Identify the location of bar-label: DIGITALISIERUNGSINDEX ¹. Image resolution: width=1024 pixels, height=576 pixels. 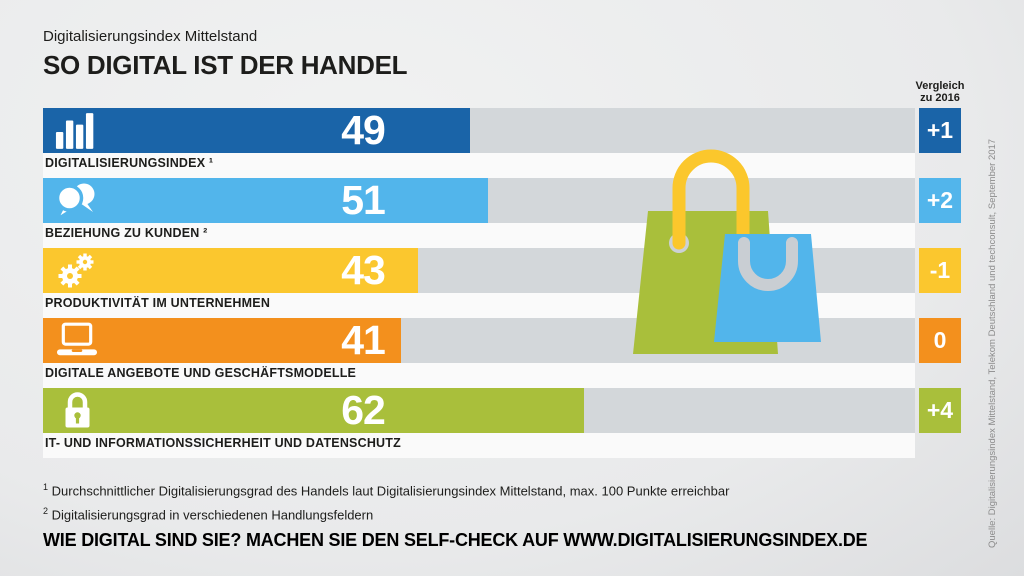
(129, 163).